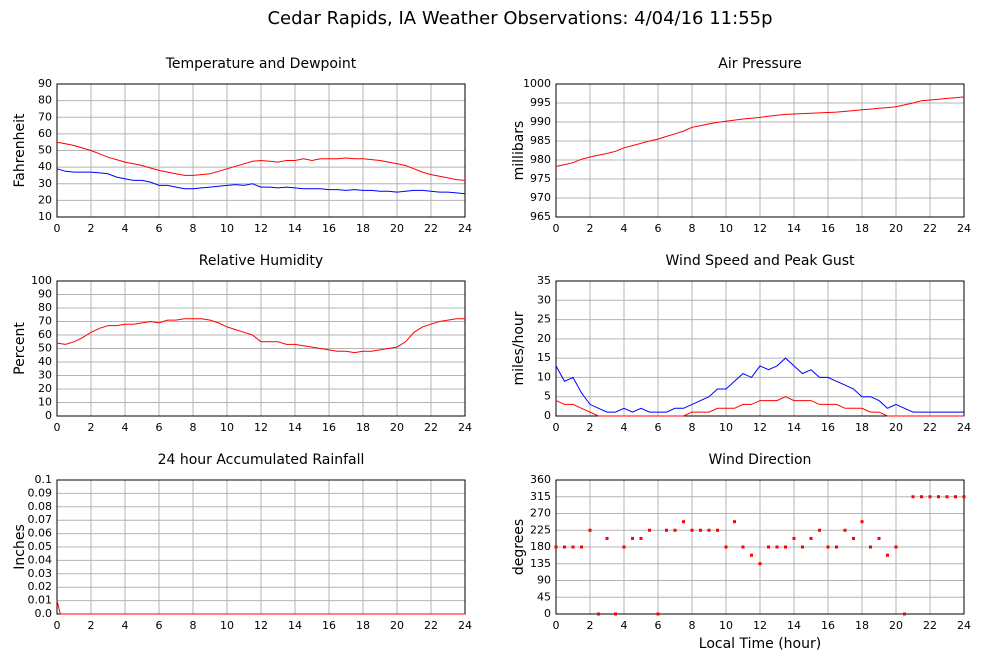  Describe the element at coordinates (544, 596) in the screenshot. I see `y-tick-label: 45` at that location.